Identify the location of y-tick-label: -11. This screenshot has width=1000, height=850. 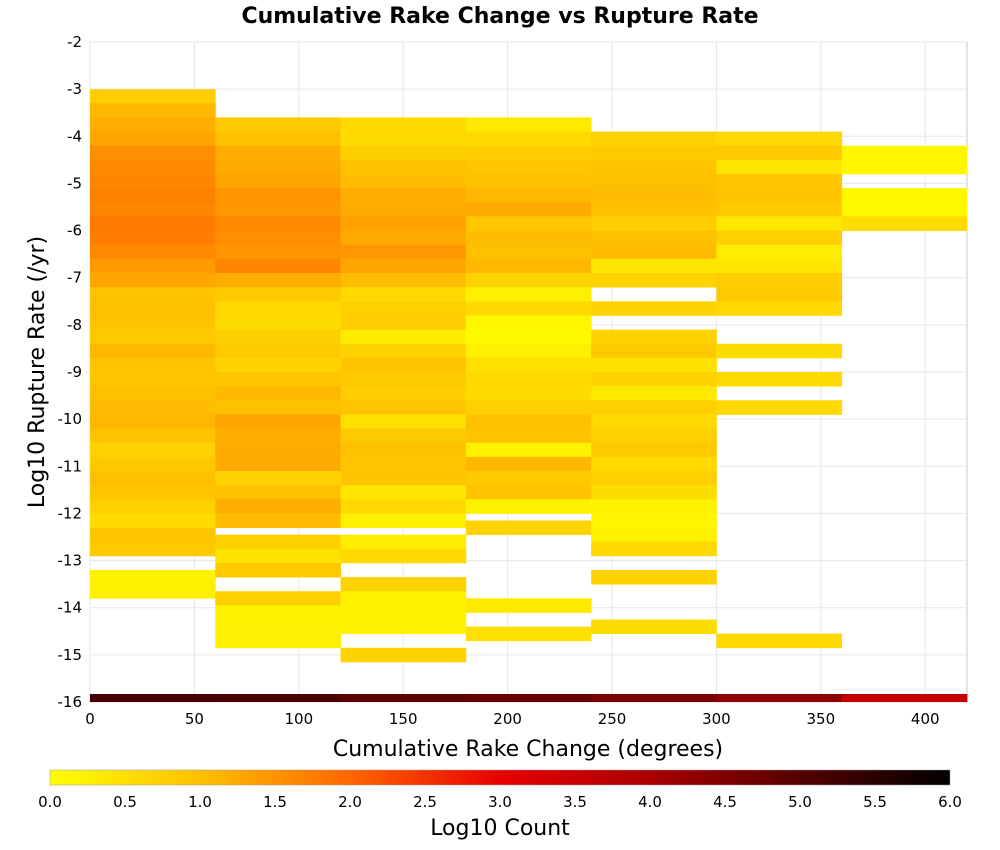
(70, 466).